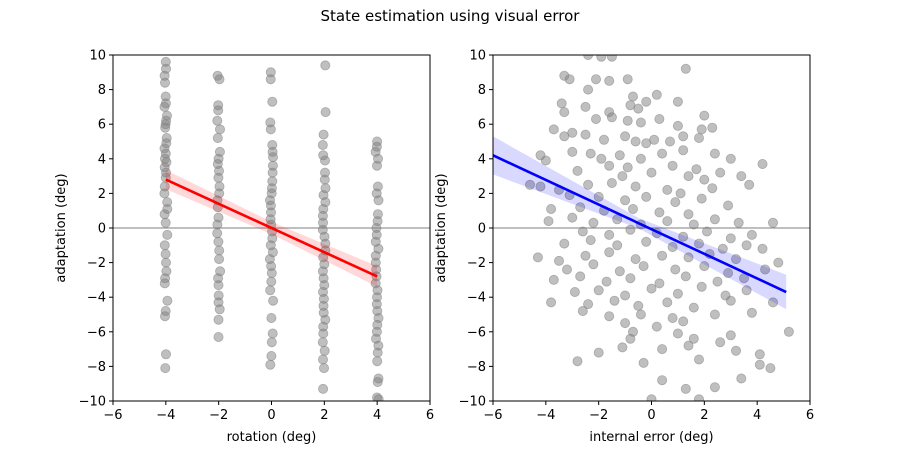 The image size is (900, 450). I want to click on x-tick-label: 0, so click(271, 415).